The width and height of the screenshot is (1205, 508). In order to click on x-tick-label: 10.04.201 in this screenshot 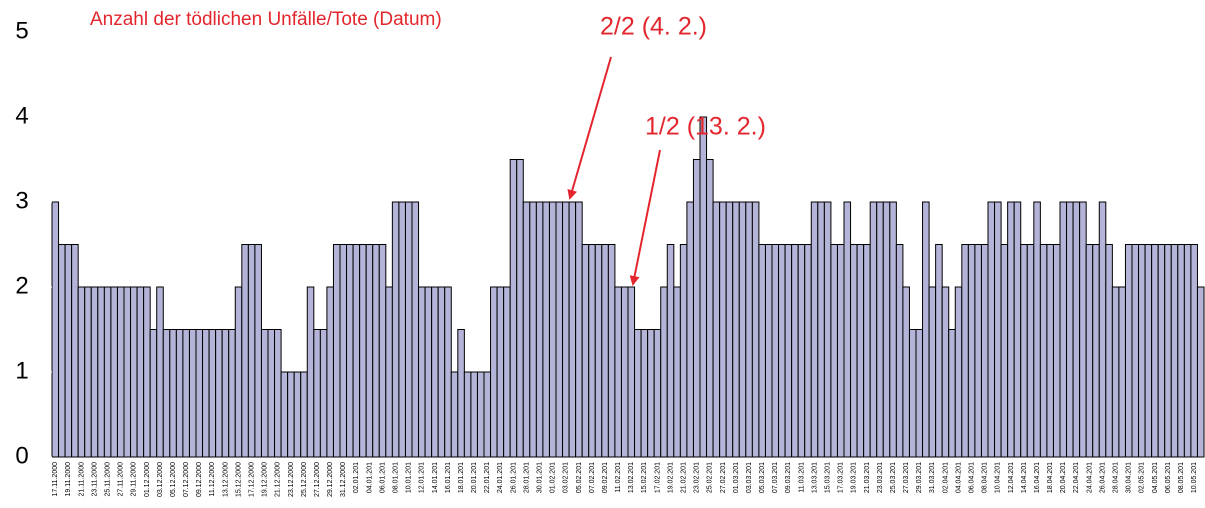, I will do `click(998, 477)`.